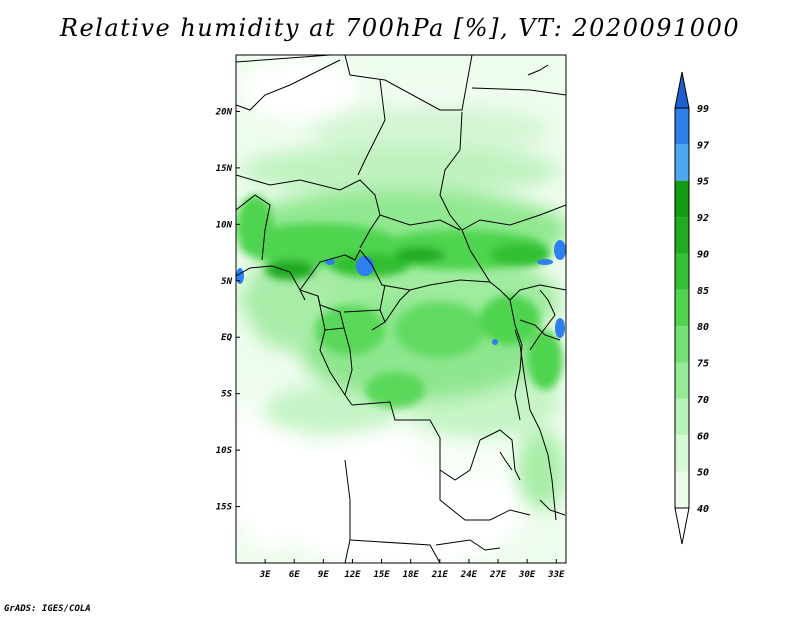  I want to click on colorbar-label: 75, so click(703, 364).